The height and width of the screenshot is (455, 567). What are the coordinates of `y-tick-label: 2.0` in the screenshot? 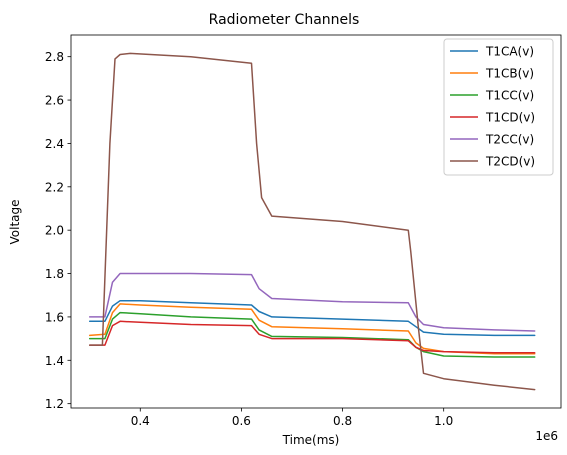 It's located at (54, 231).